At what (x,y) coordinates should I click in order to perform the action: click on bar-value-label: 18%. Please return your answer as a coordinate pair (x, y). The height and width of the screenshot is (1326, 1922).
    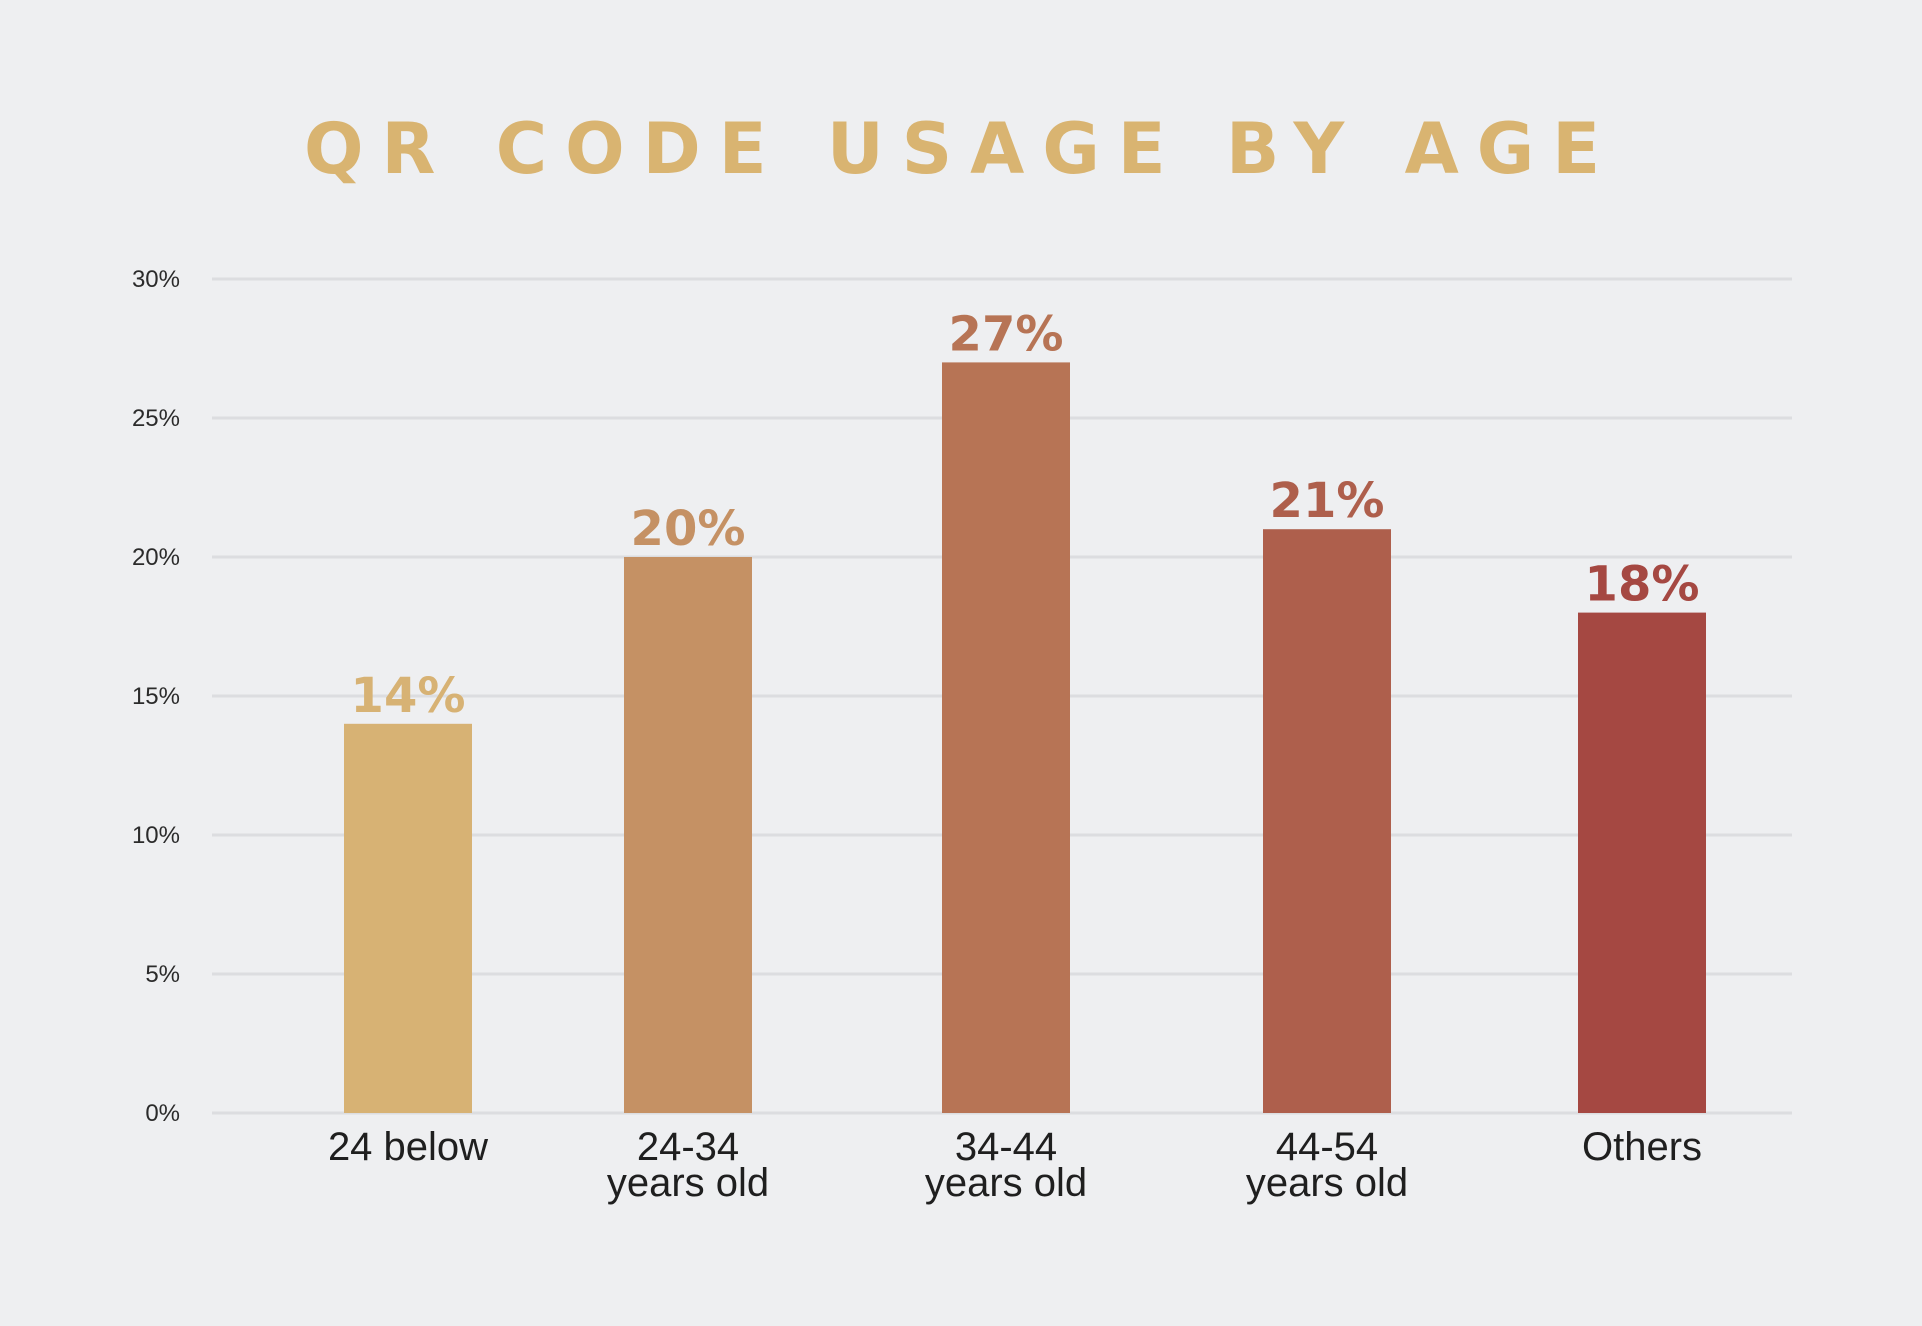
    Looking at the image, I should click on (1642, 585).